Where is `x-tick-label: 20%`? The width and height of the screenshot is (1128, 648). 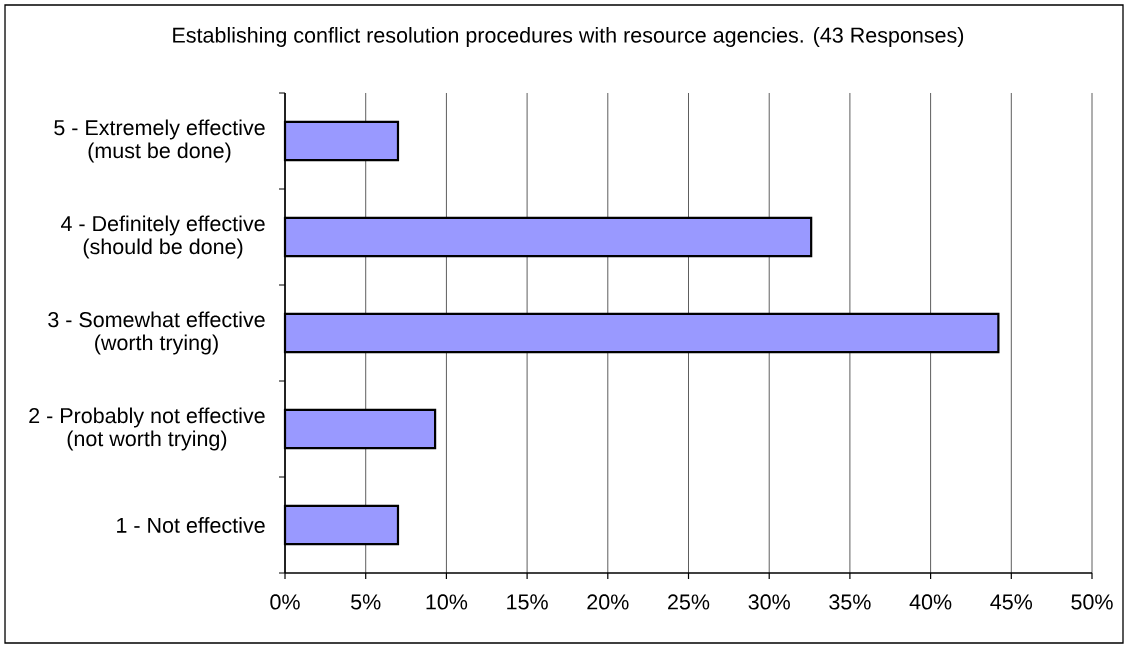 x-tick-label: 20% is located at coordinates (608, 602).